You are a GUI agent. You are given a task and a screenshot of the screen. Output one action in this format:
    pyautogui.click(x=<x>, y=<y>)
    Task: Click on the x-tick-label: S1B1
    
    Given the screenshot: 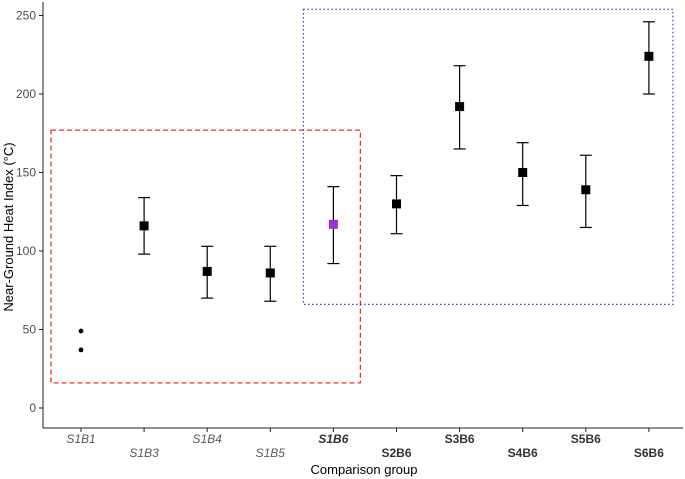 What is the action you would take?
    pyautogui.click(x=80, y=439)
    